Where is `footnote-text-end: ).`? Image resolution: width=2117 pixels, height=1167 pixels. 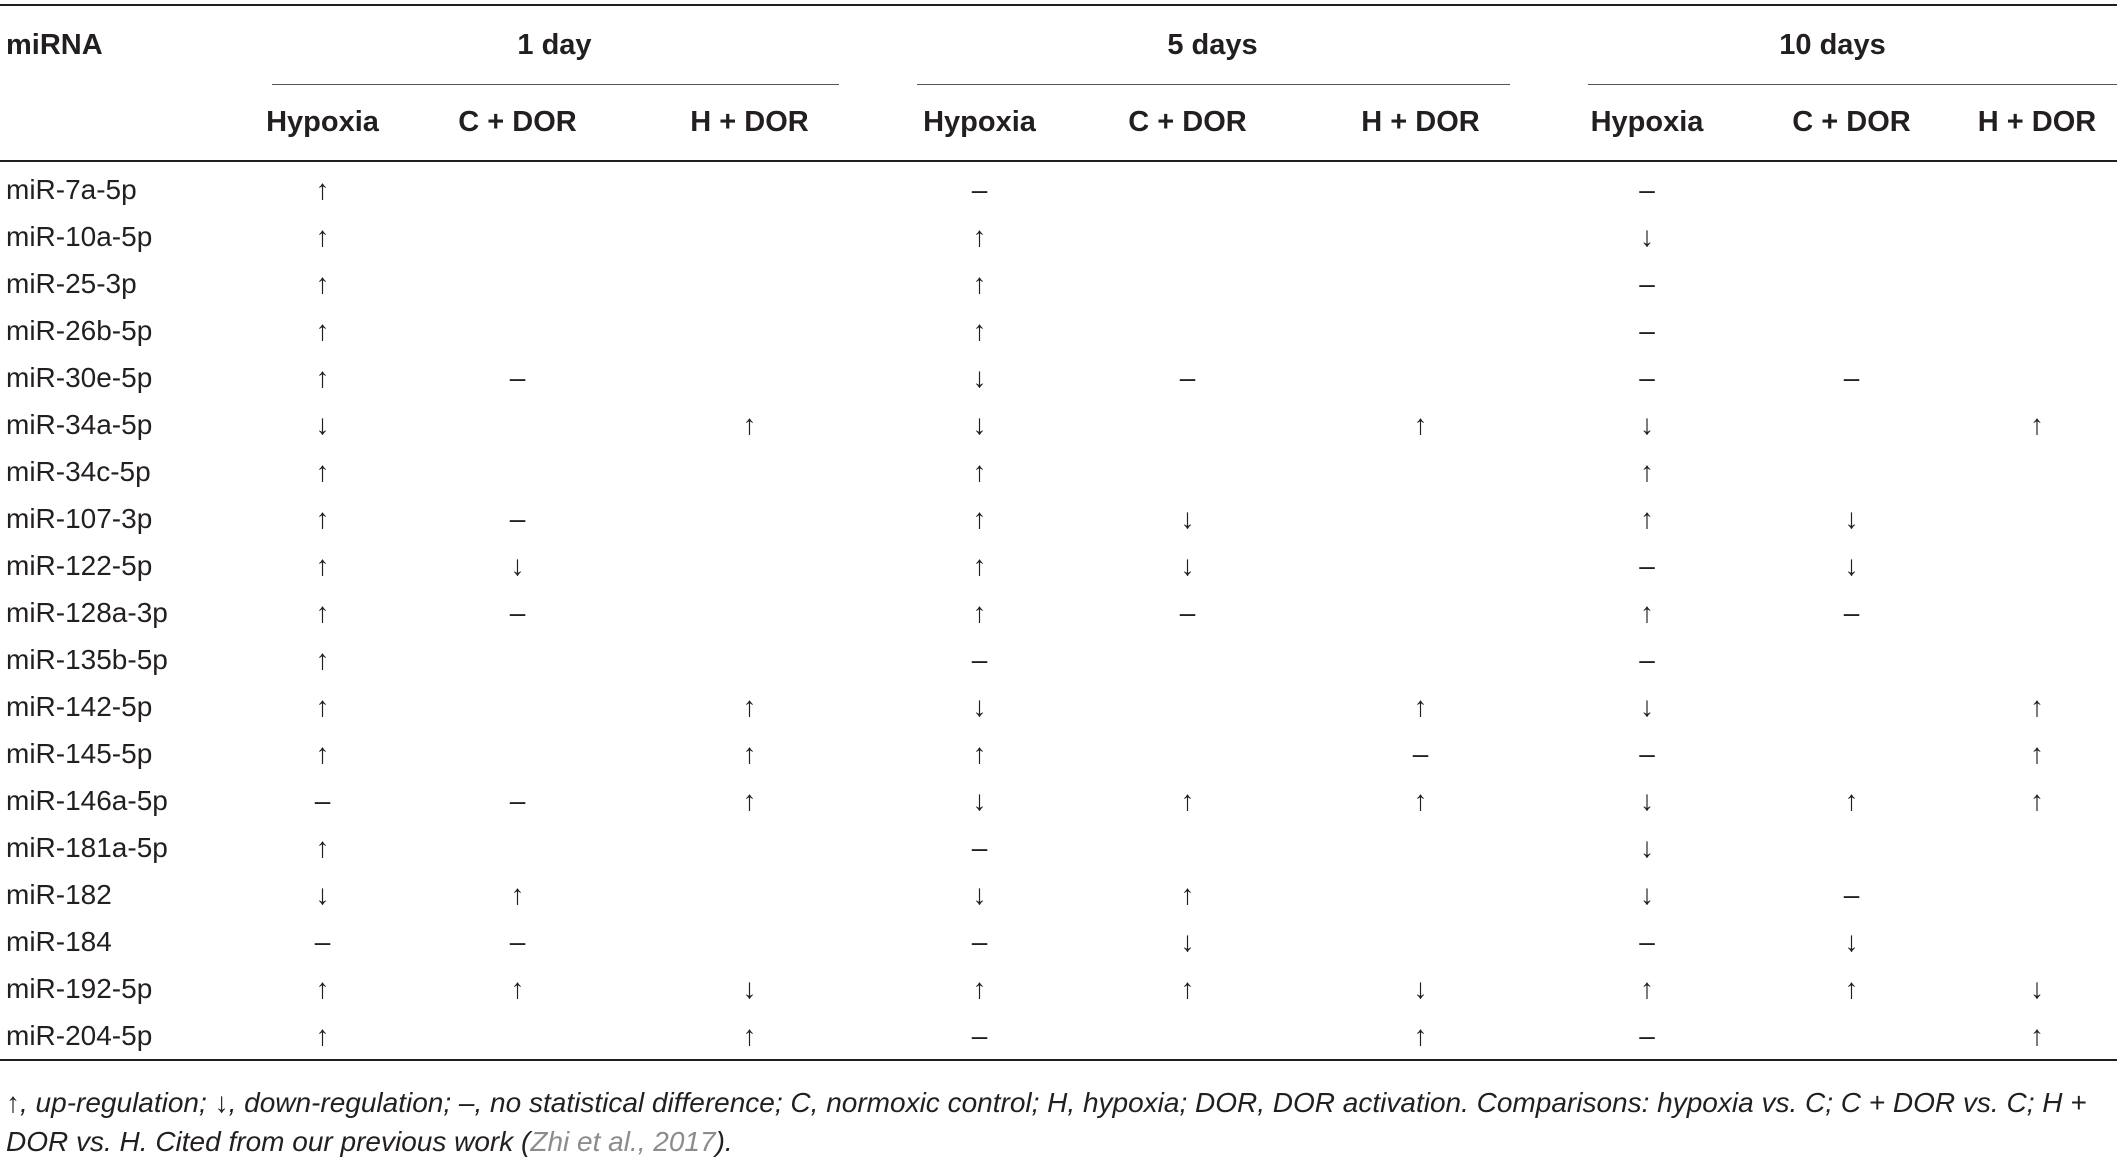 footnote-text-end: ). is located at coordinates (724, 1141).